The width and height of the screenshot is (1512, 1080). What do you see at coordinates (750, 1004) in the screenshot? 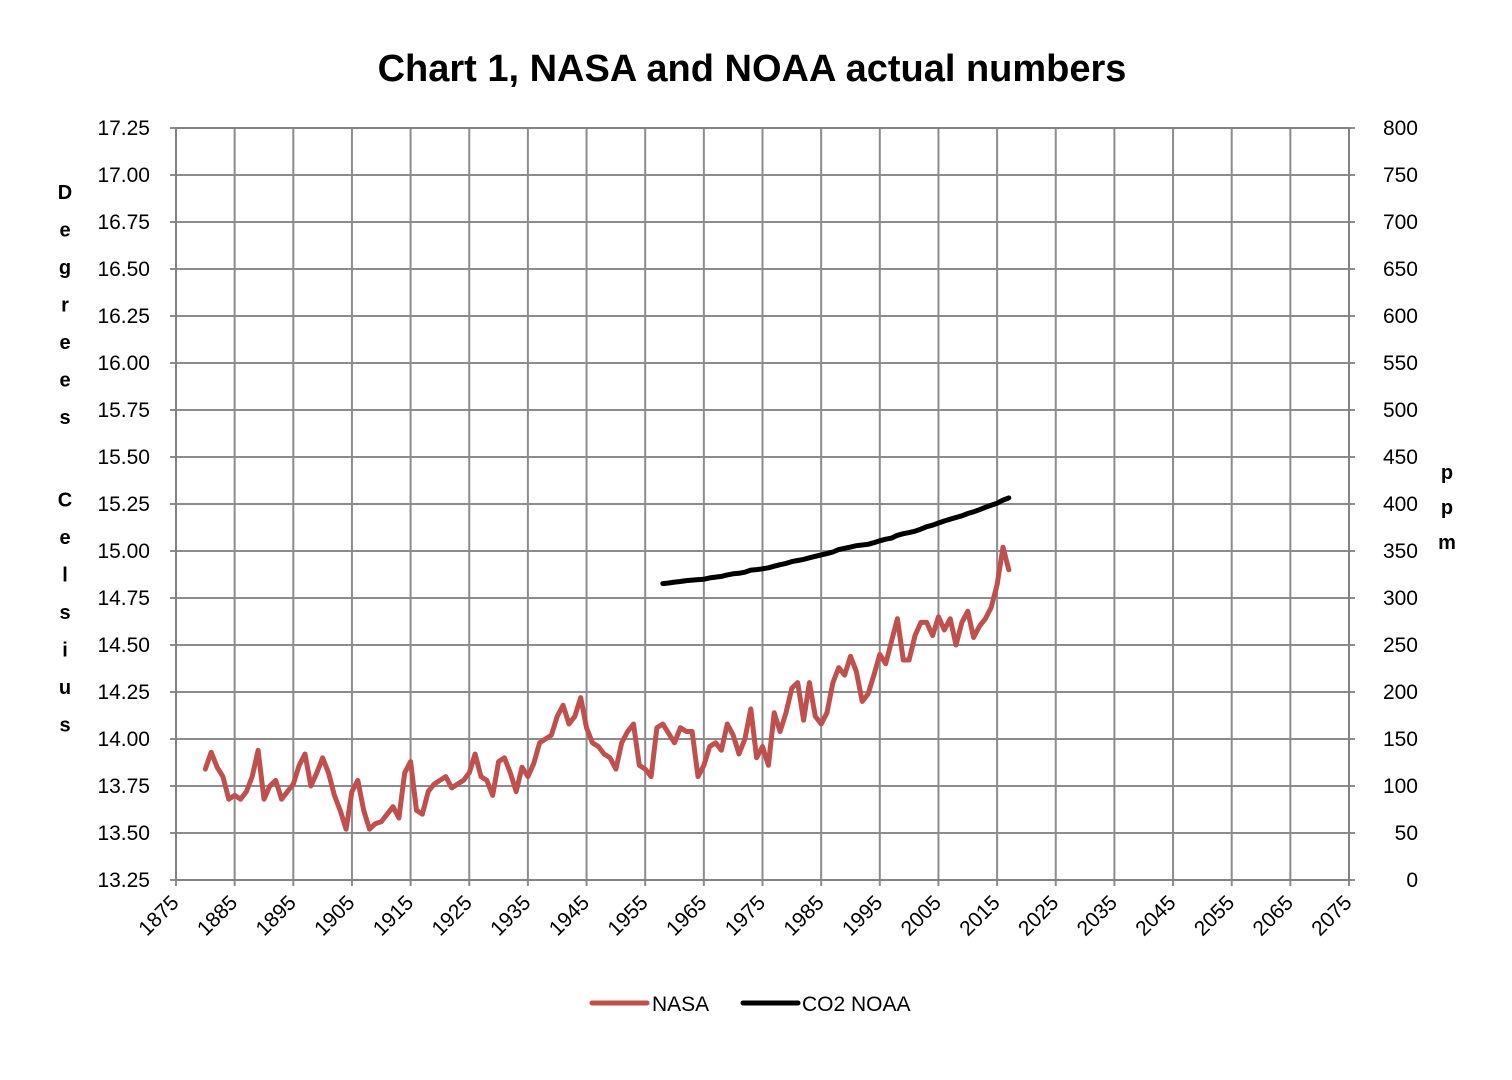
I see `legend: NASA CO2 NOAA` at bounding box center [750, 1004].